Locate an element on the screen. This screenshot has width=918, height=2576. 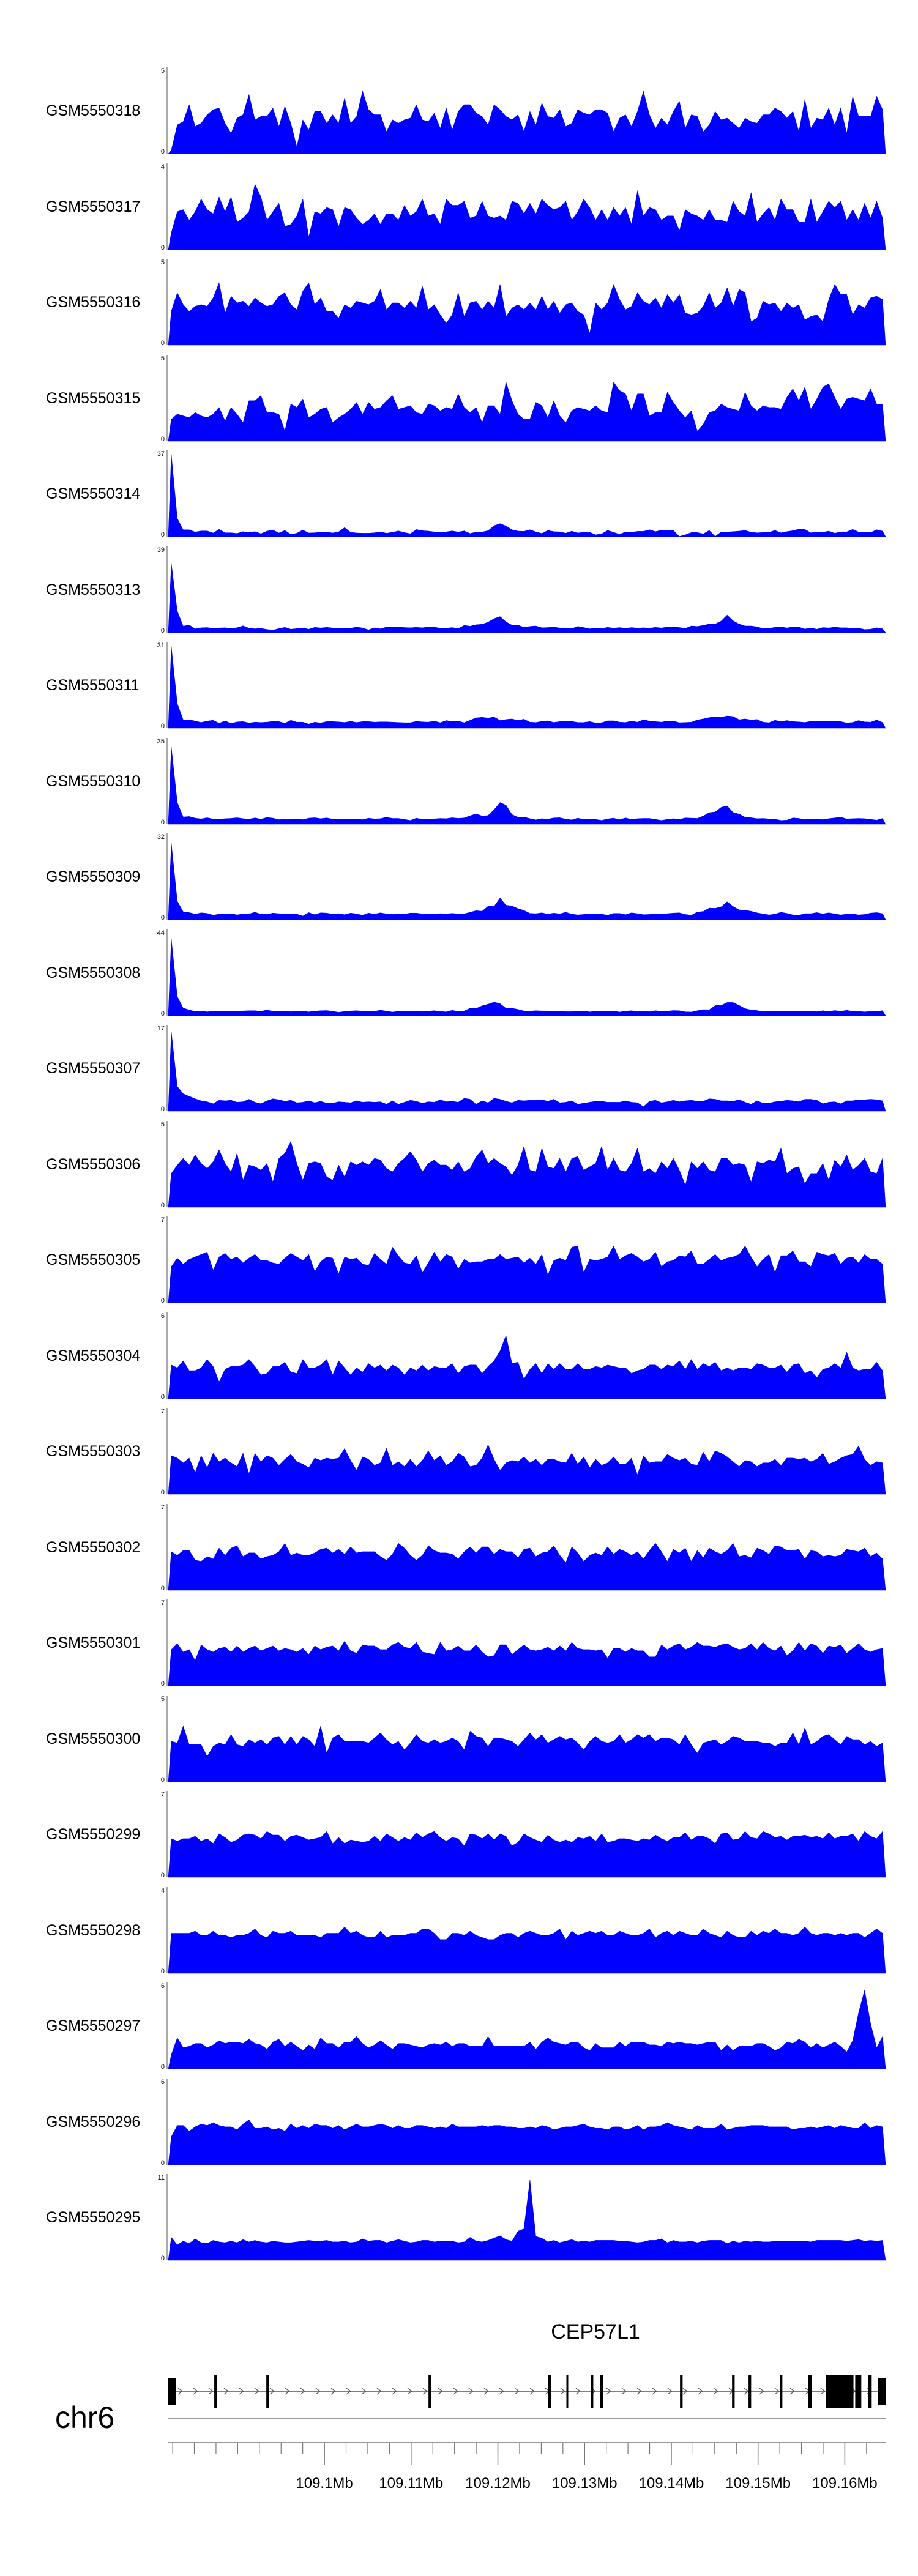
track-plot: 60 is located at coordinates (523, 2121).